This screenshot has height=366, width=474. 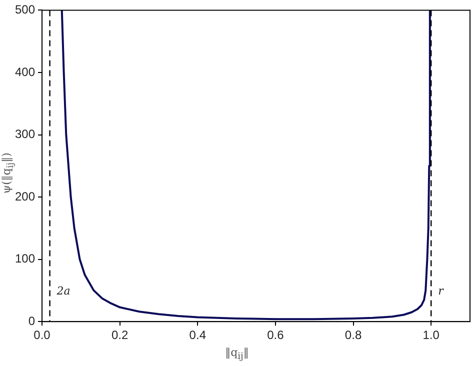 What do you see at coordinates (119, 335) in the screenshot?
I see `x-tick-label: 0.2` at bounding box center [119, 335].